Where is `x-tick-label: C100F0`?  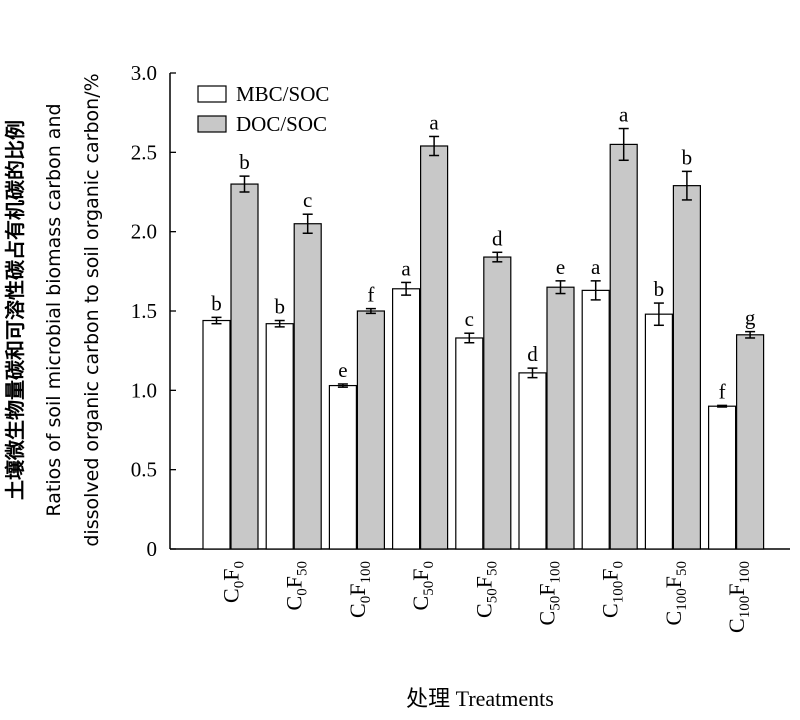
x-tick-label: C100F0 is located at coordinates (612, 589).